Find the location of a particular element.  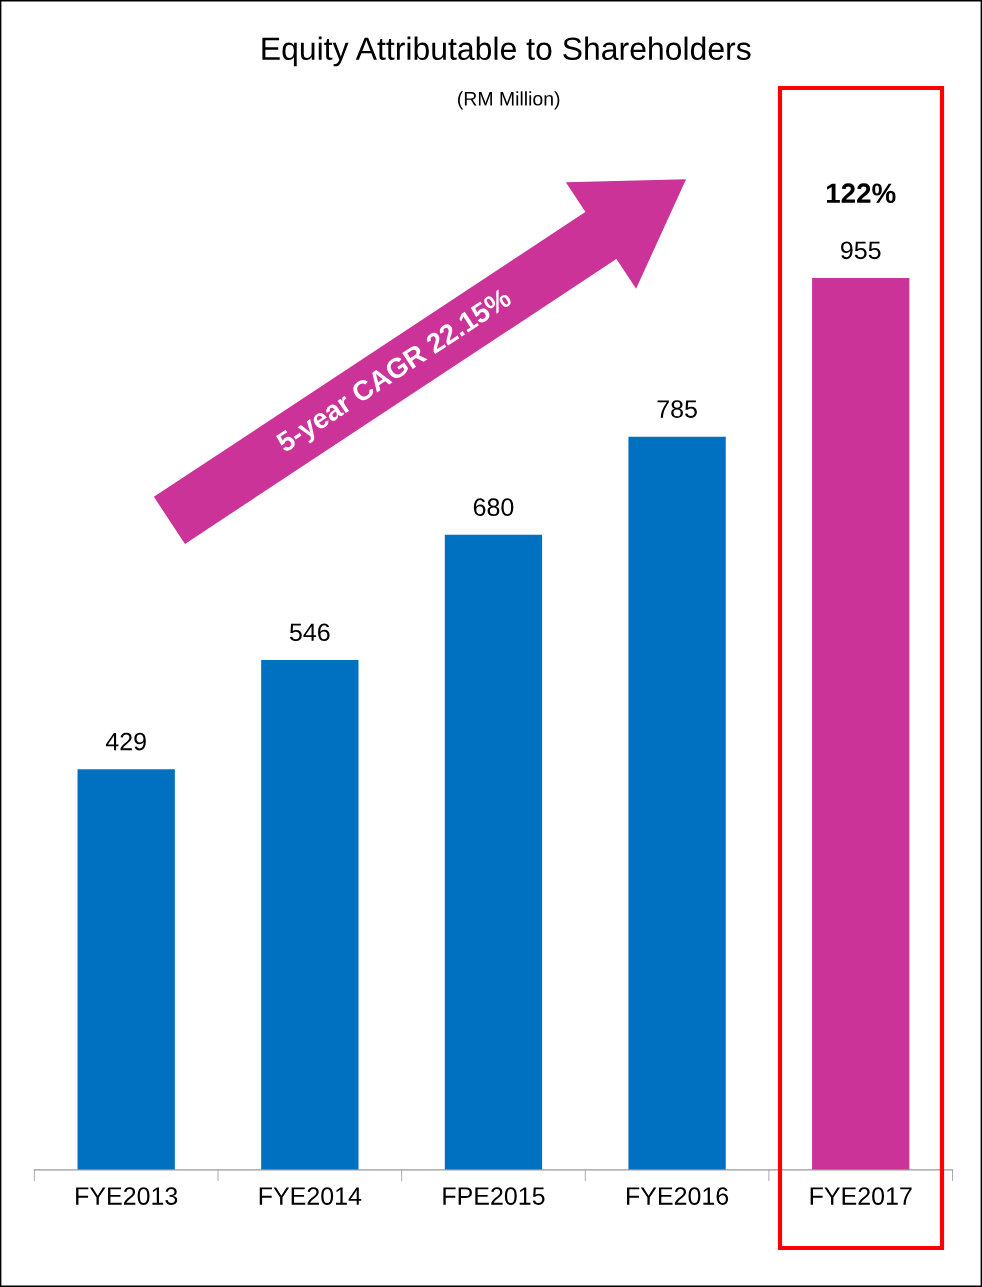

x-tick-label: FYE2016 is located at coordinates (678, 1196).